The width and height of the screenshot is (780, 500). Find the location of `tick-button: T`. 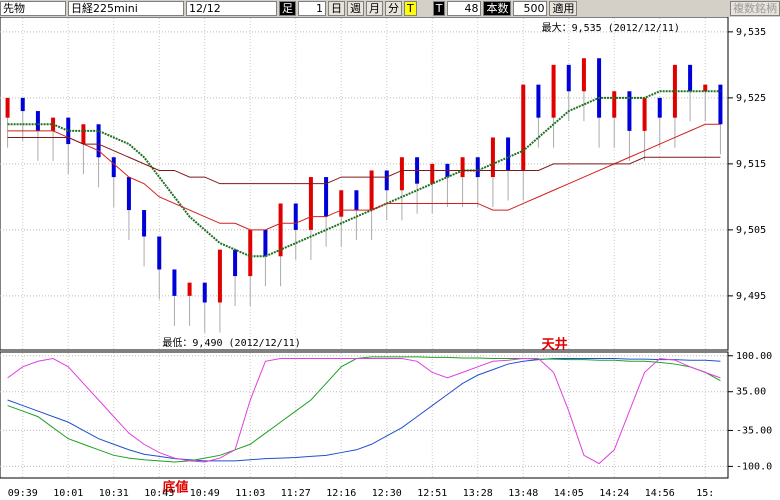

tick-button: T is located at coordinates (410, 8).